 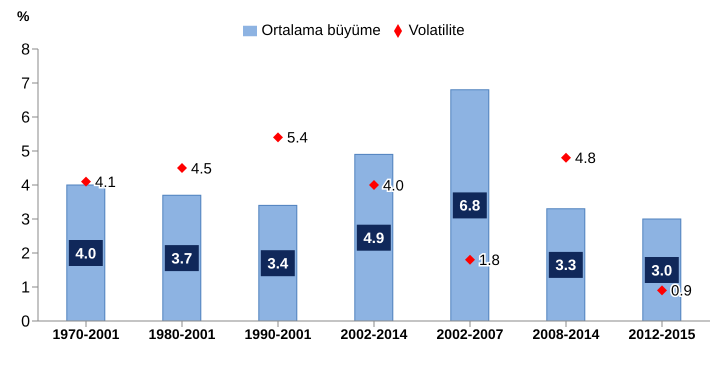 What do you see at coordinates (297, 138) in the screenshot?
I see `data-label: 5.4` at bounding box center [297, 138].